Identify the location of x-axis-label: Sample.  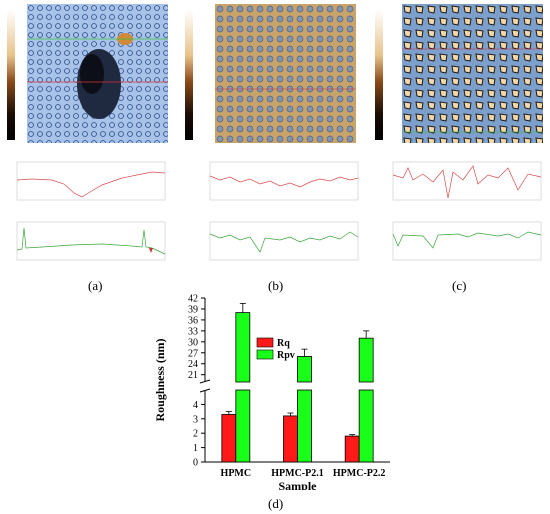
(297, 484).